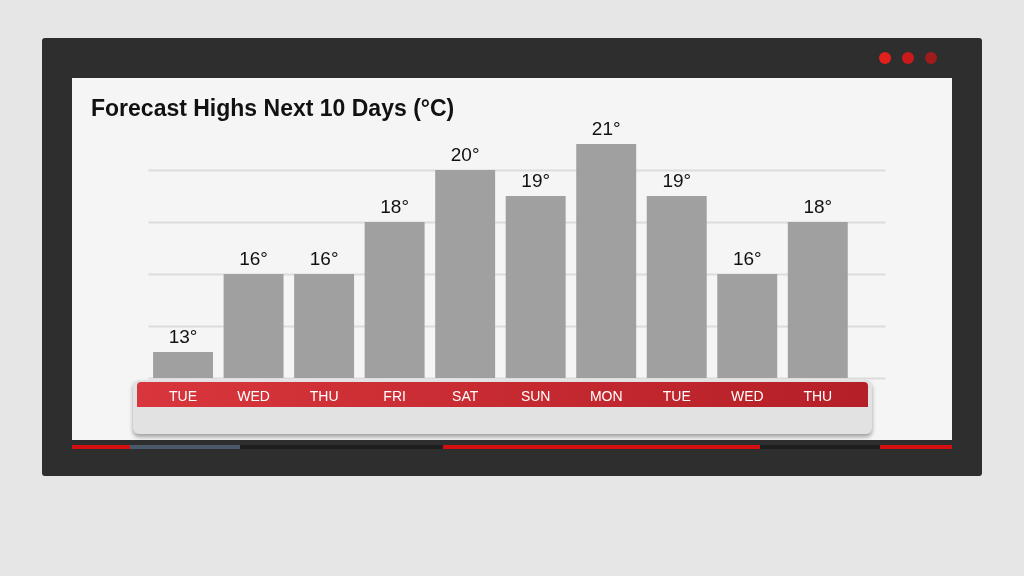 This screenshot has width=1024, height=576. I want to click on data-label: 21°, so click(606, 128).